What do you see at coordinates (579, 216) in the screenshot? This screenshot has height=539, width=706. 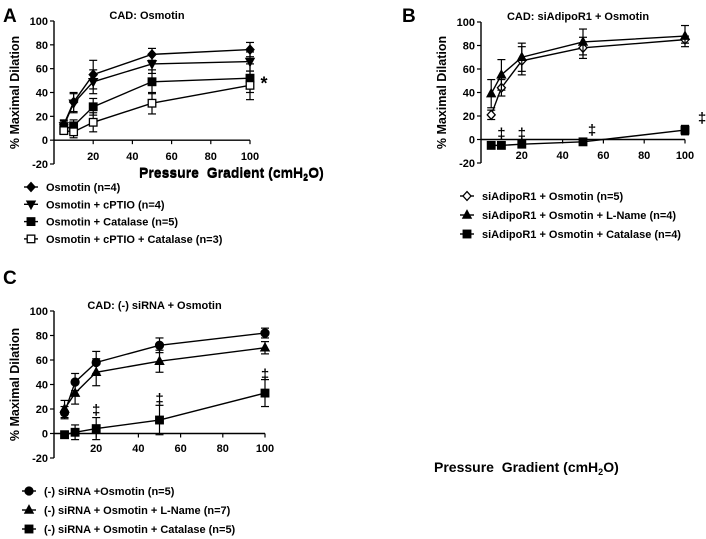 I see `legend-label: siAdipoR1 + Osmotin + L-Name (n=4)` at bounding box center [579, 216].